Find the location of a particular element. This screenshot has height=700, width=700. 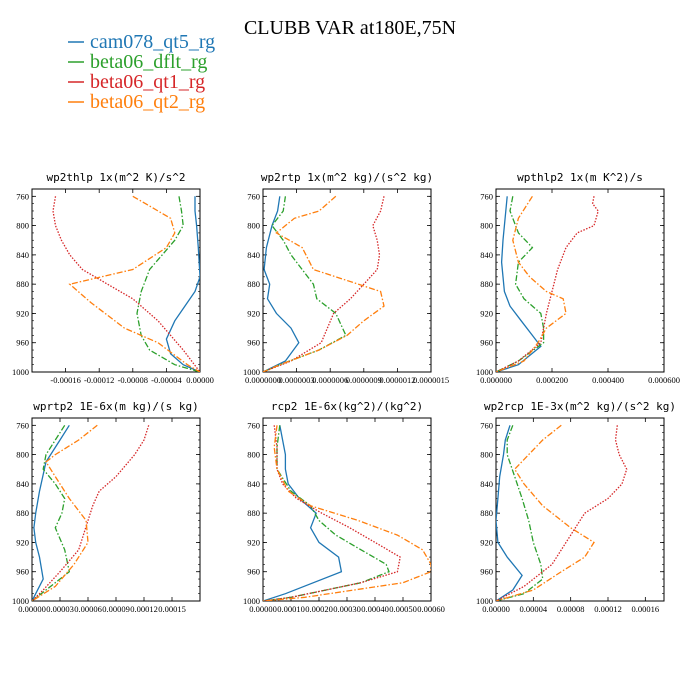

x-tick-label: 0.0000015 is located at coordinates (431, 380).